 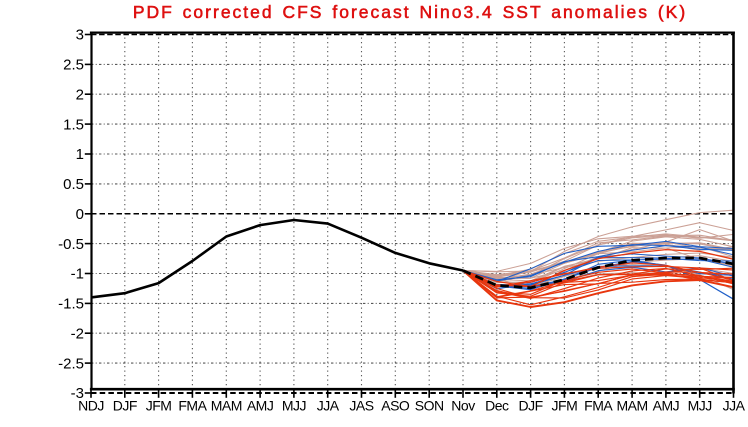 I want to click on svg-text: -1.5, so click(x=71, y=304).